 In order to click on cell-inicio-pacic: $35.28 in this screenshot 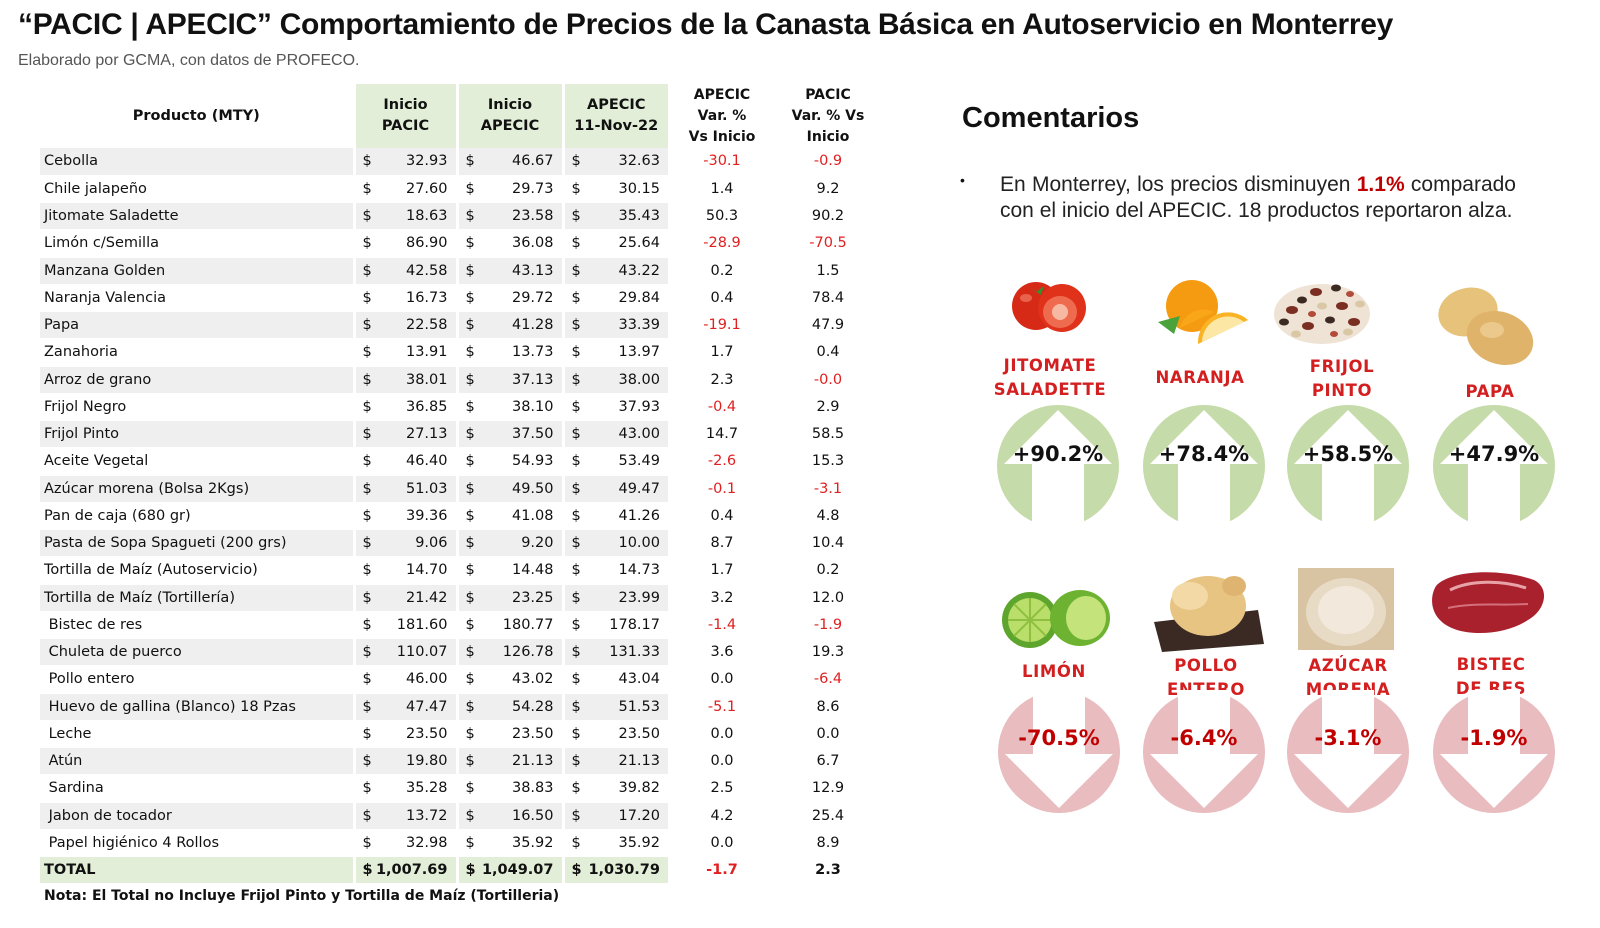, I will do `click(404, 788)`.